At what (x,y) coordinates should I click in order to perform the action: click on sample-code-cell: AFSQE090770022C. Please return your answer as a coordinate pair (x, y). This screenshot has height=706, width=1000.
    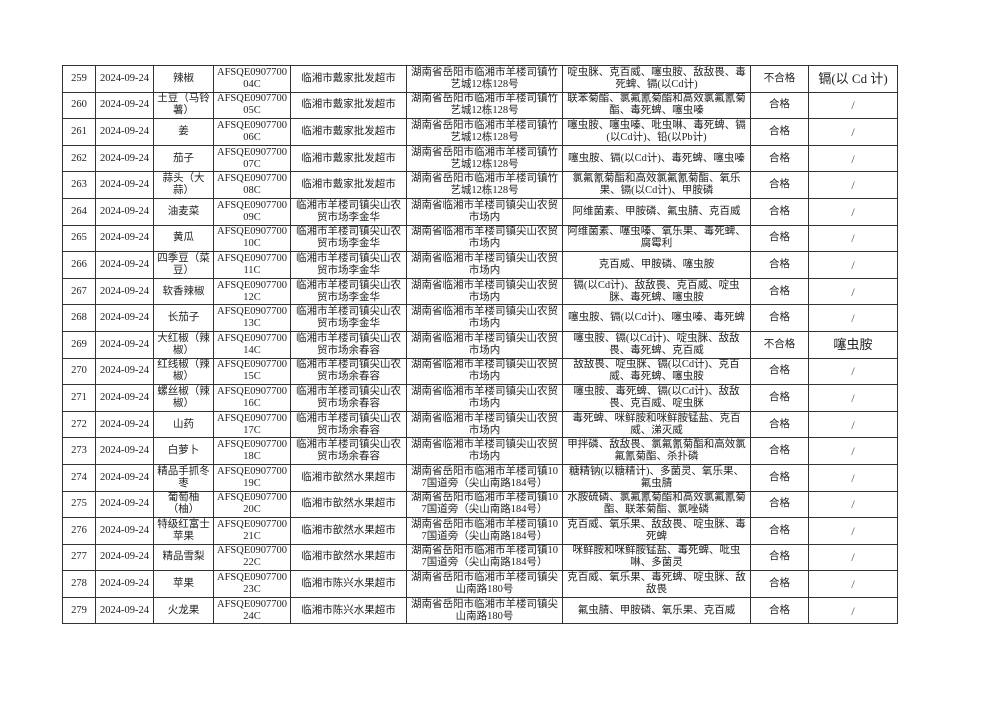
    Looking at the image, I should click on (252, 557).